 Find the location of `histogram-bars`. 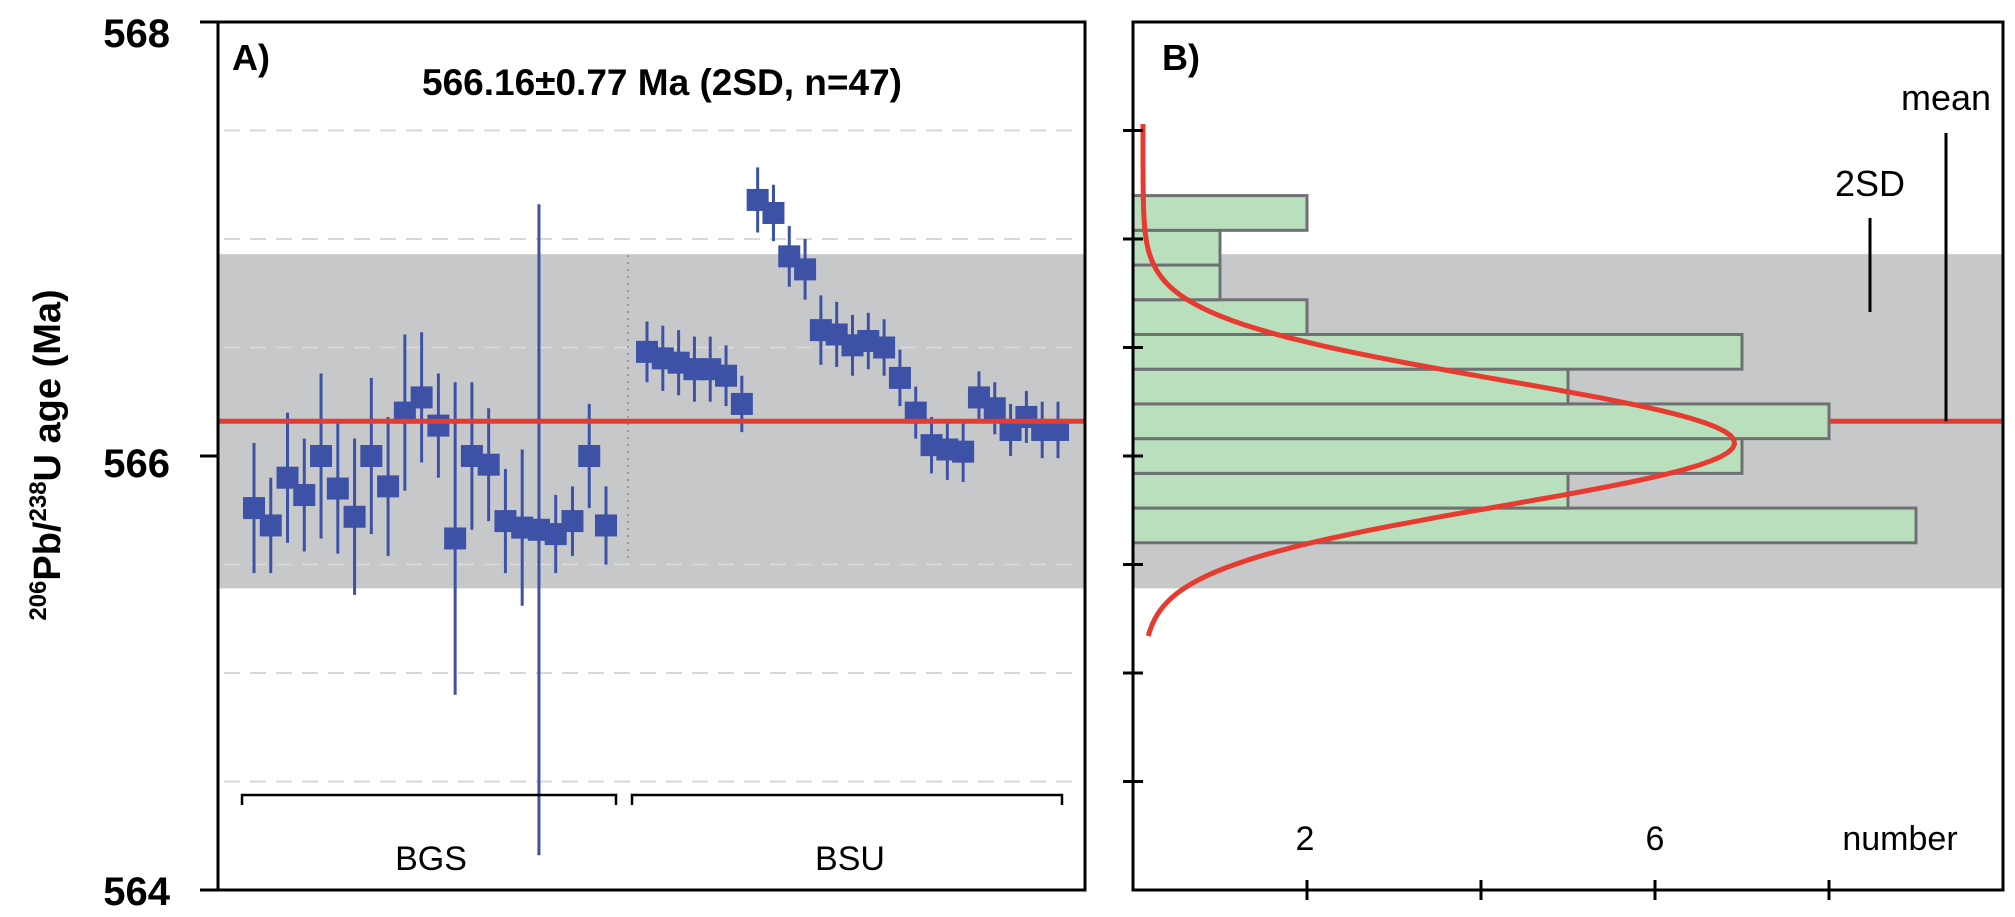

histogram-bars is located at coordinates (1524, 369).